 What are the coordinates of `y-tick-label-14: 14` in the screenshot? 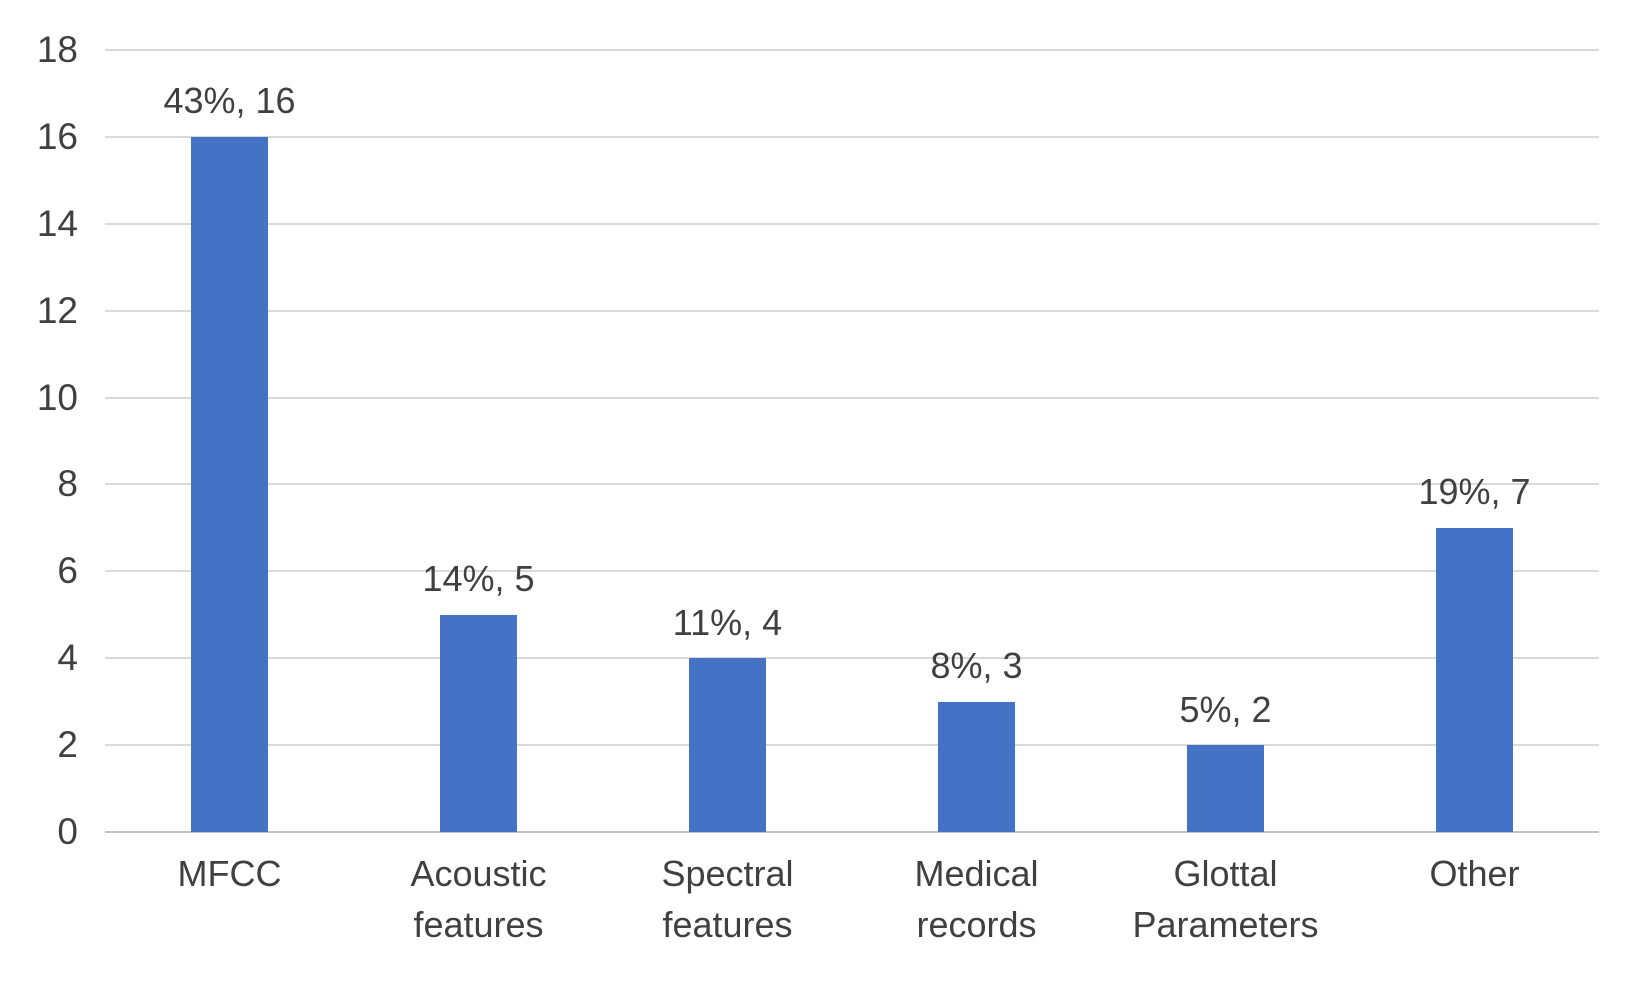 It's located at (57, 223).